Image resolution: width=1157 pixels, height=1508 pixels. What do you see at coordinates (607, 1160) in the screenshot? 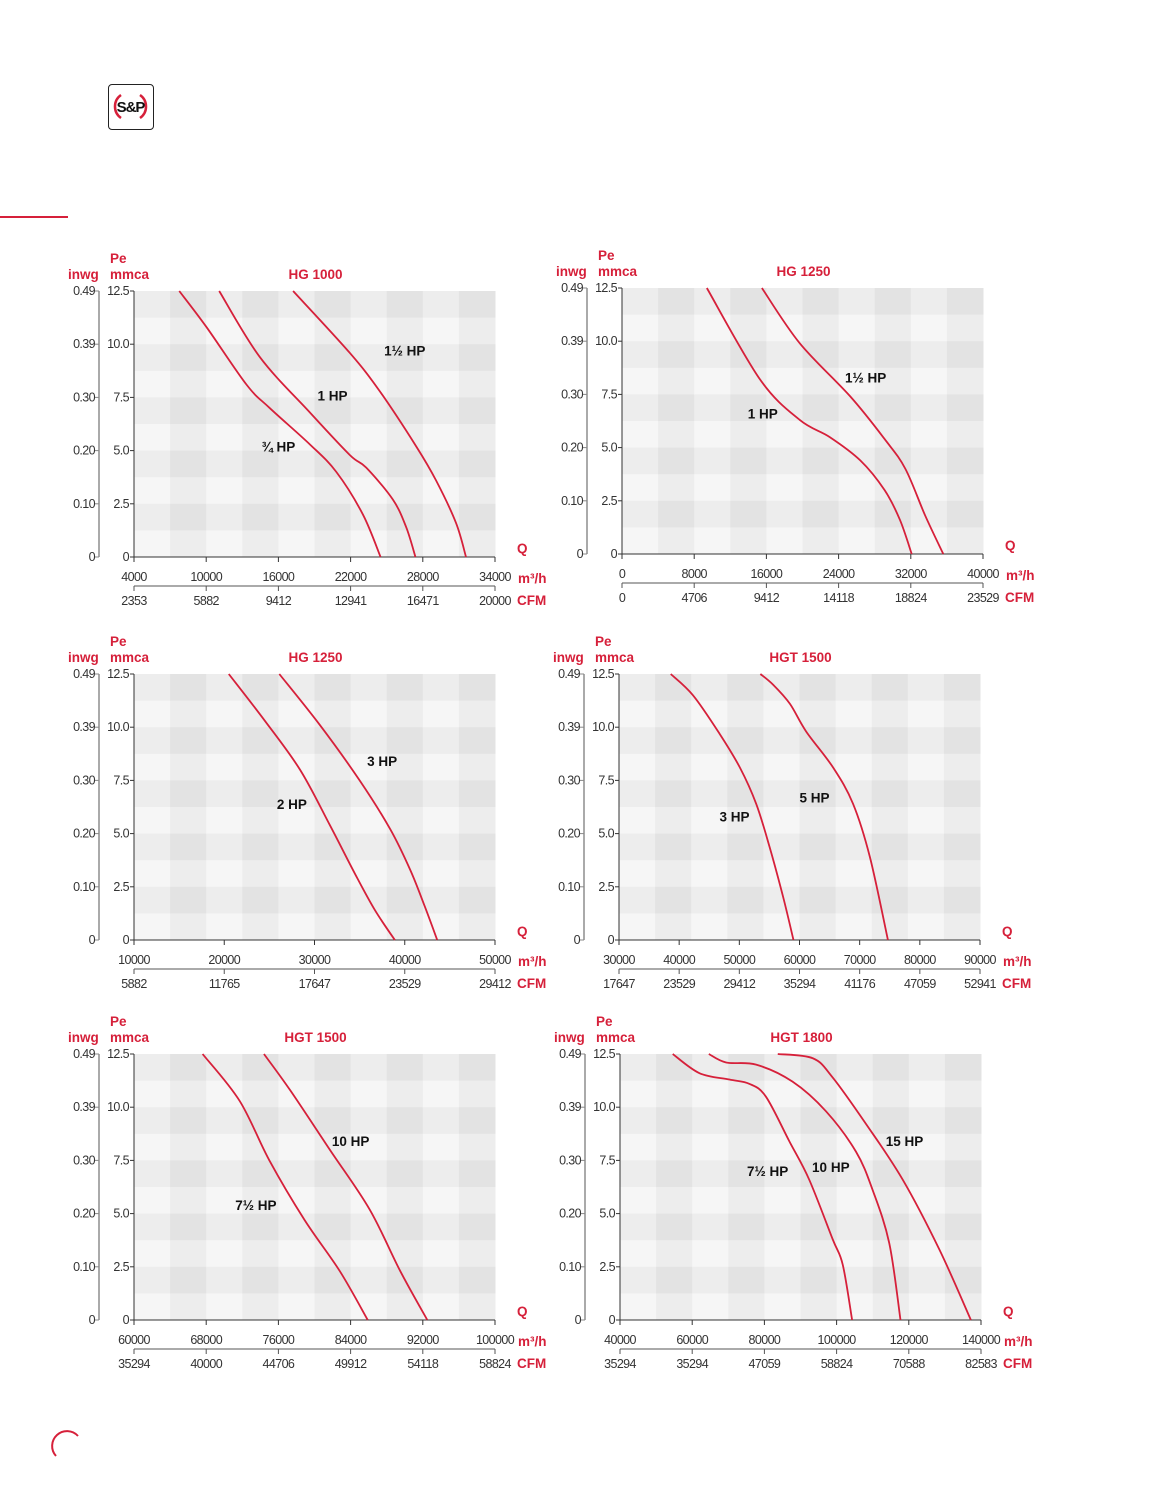
I see `y-tick-label: 7.5` at bounding box center [607, 1160].